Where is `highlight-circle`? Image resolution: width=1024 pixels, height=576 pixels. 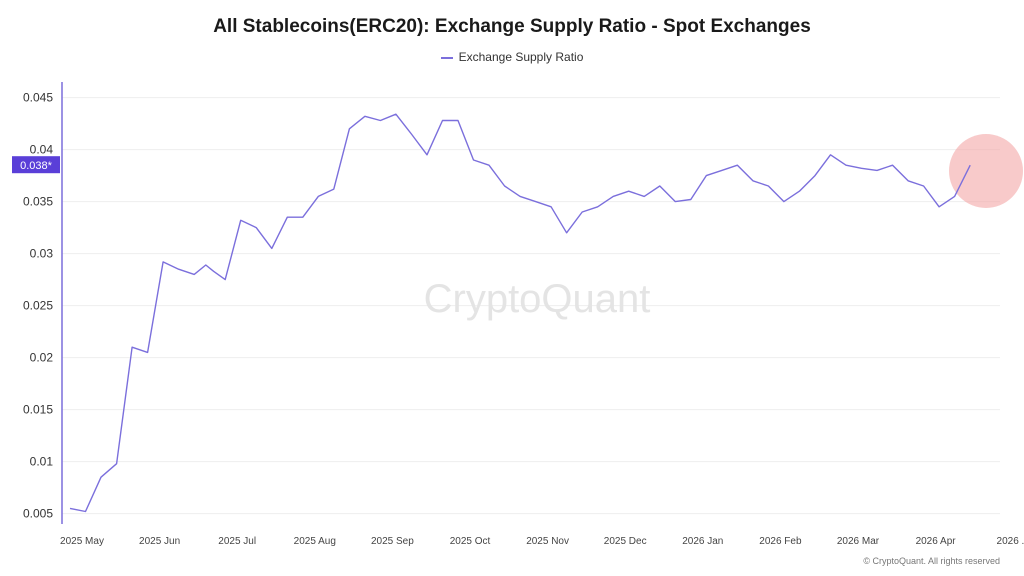 highlight-circle is located at coordinates (986, 171).